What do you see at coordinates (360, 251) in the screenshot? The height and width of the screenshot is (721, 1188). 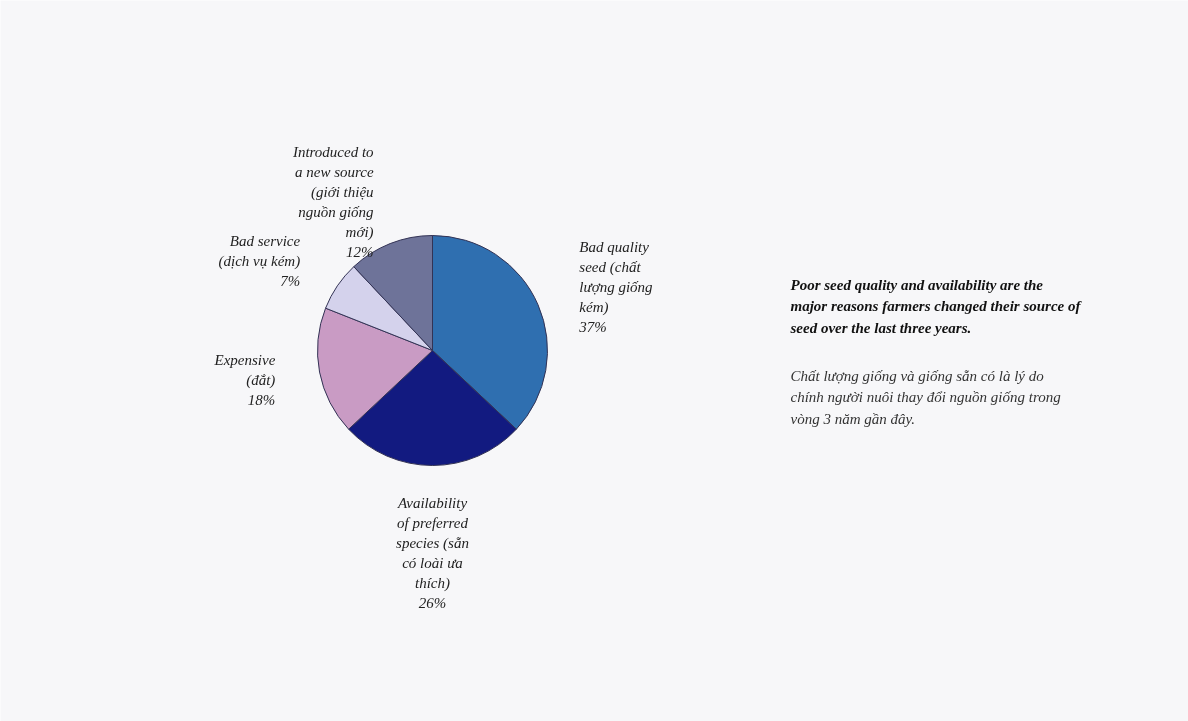 I see `data-label: 12%` at bounding box center [360, 251].